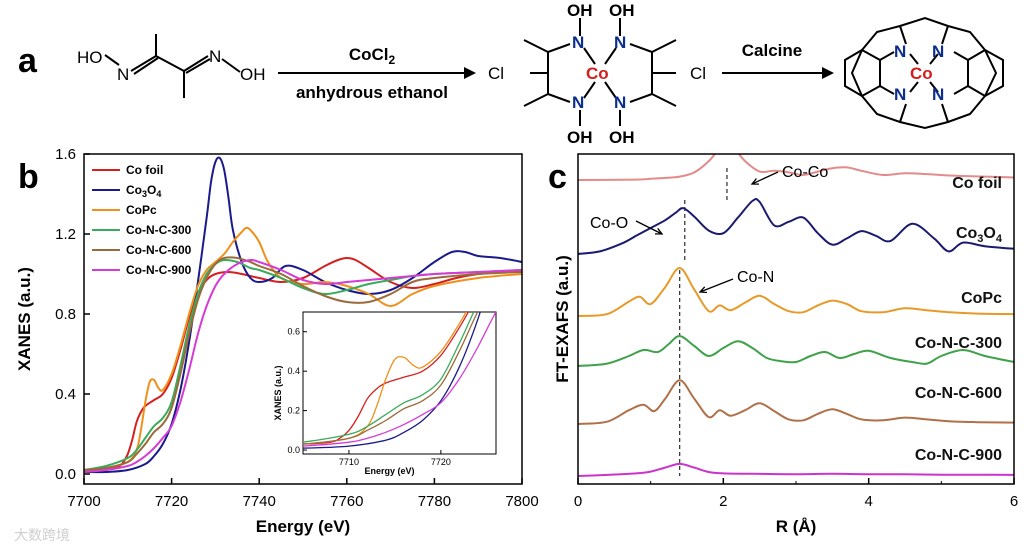 Image resolution: width=1031 pixels, height=551 pixels. Describe the element at coordinates (259, 501) in the screenshot. I see `x-tick-label: 7740` at that location.